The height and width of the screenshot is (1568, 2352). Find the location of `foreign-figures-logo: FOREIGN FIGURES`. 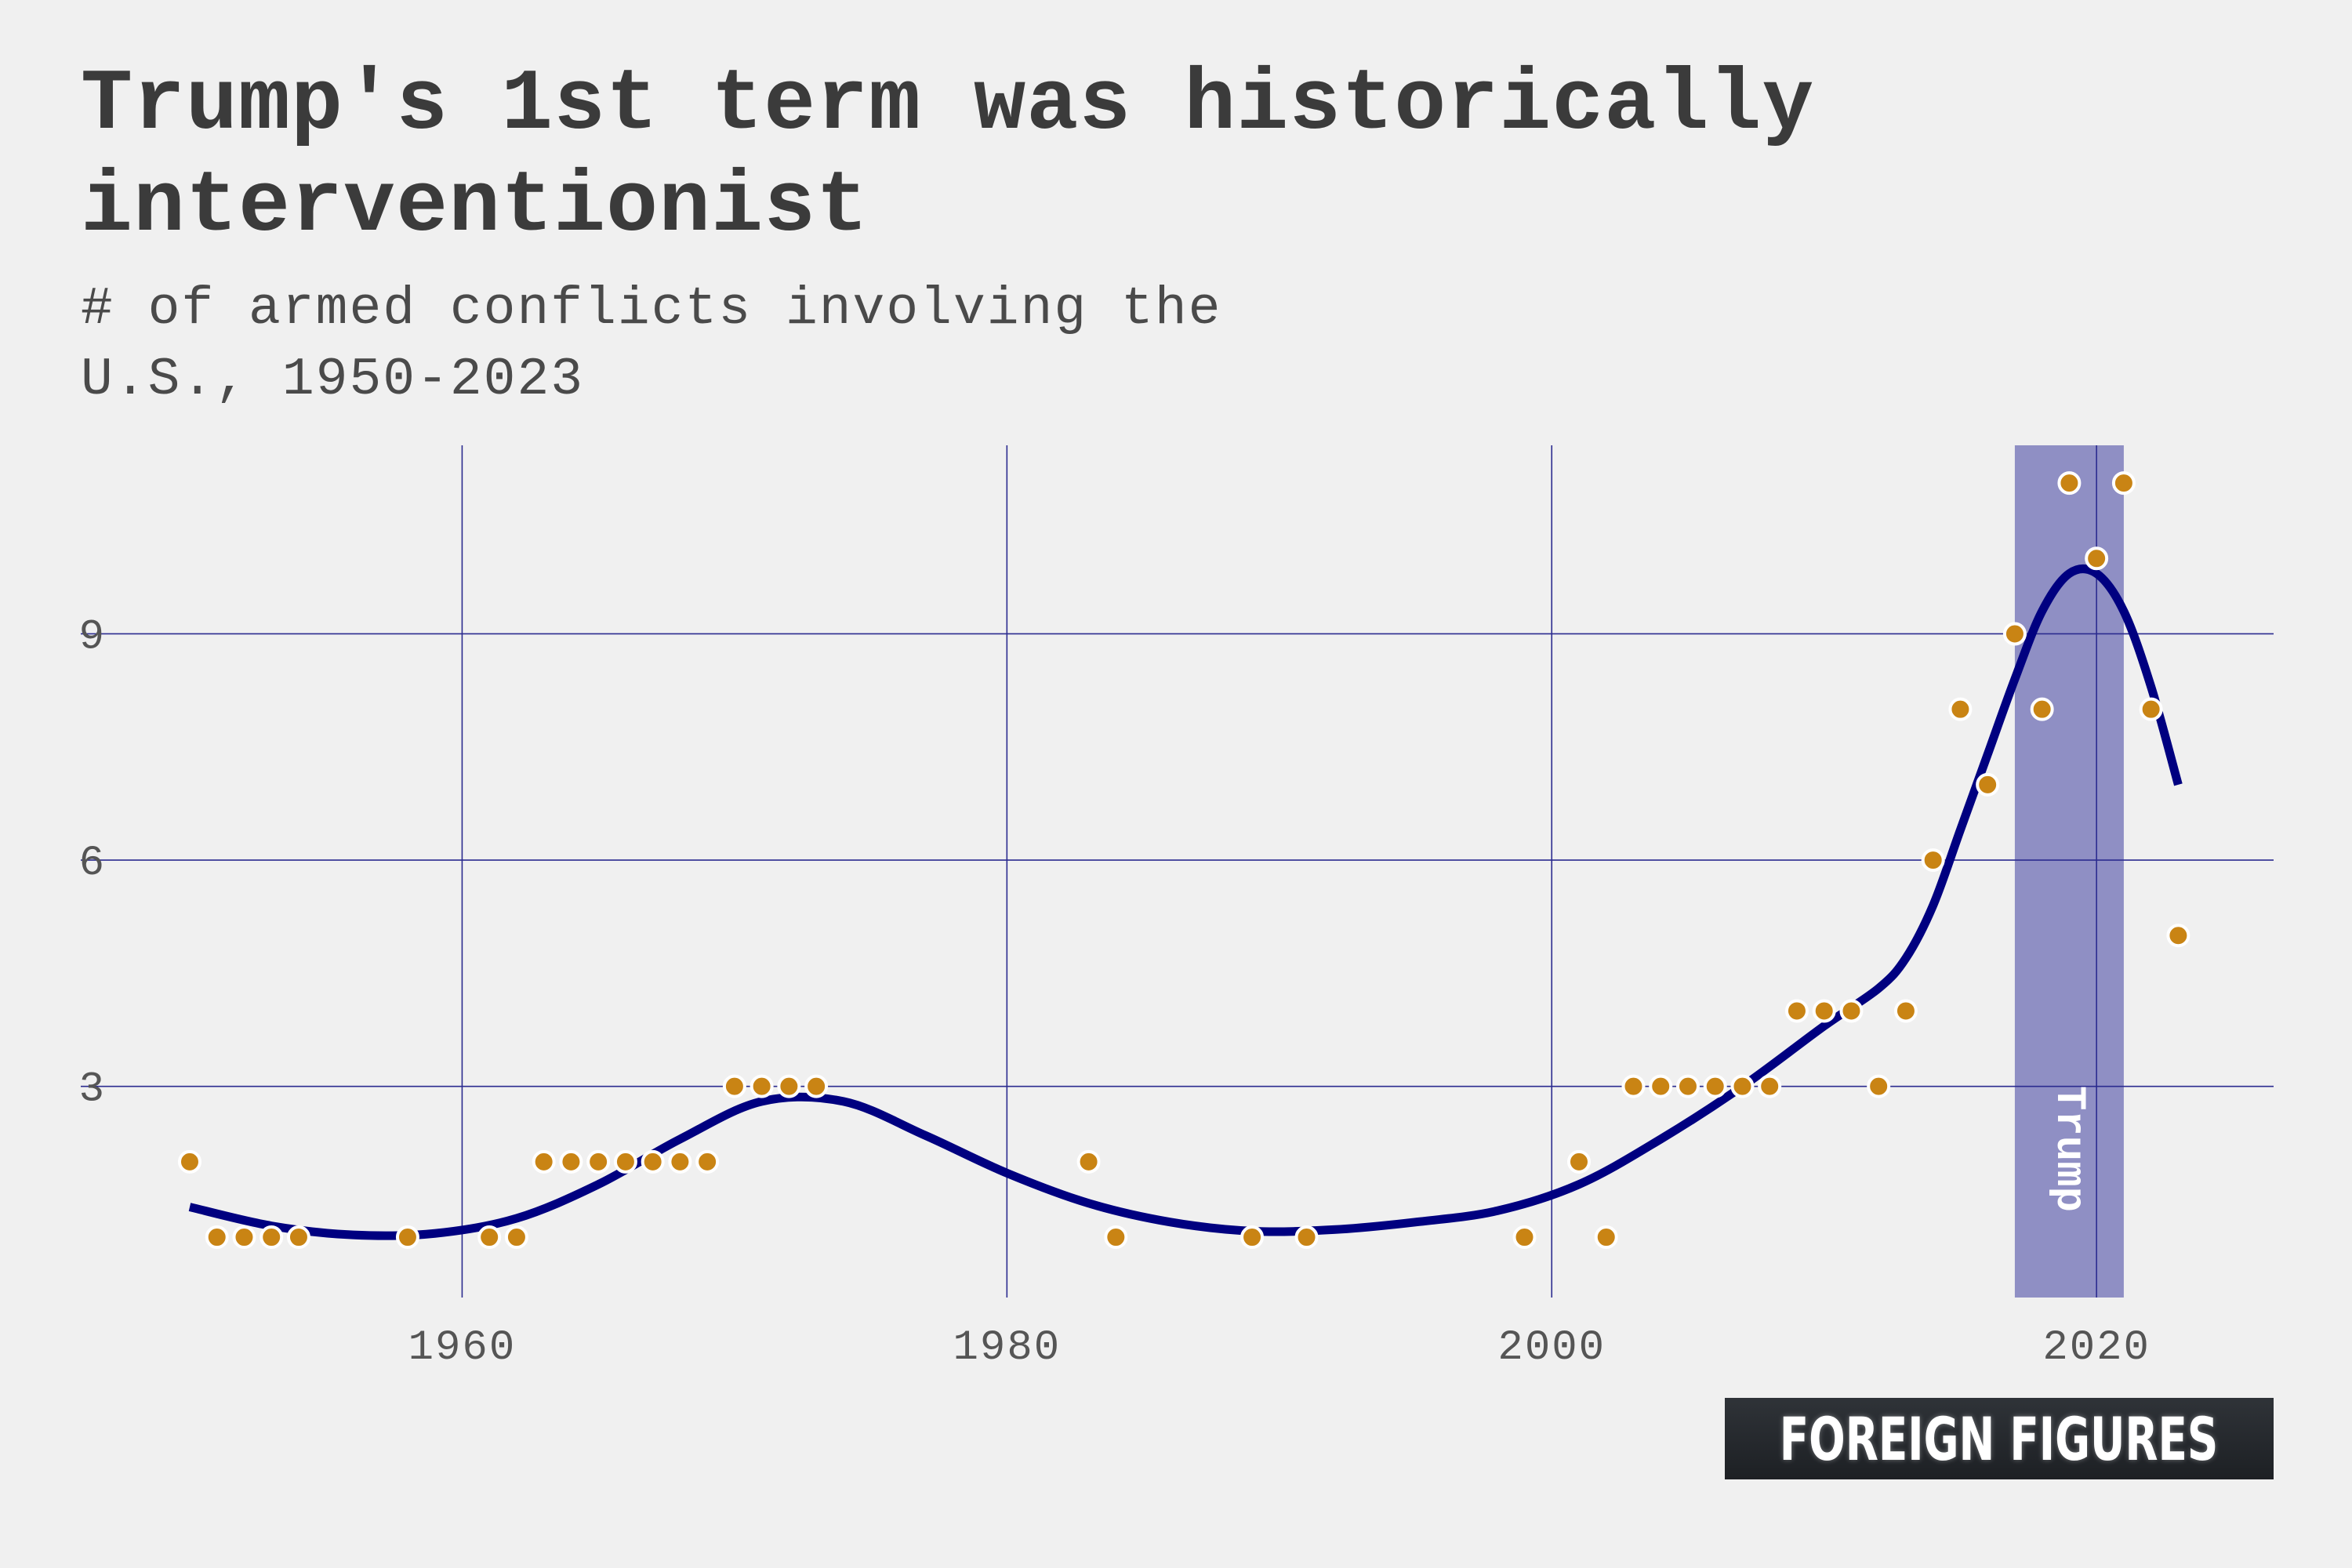

foreign-figures-logo: FOREIGN FIGURES is located at coordinates (2000, 1438).